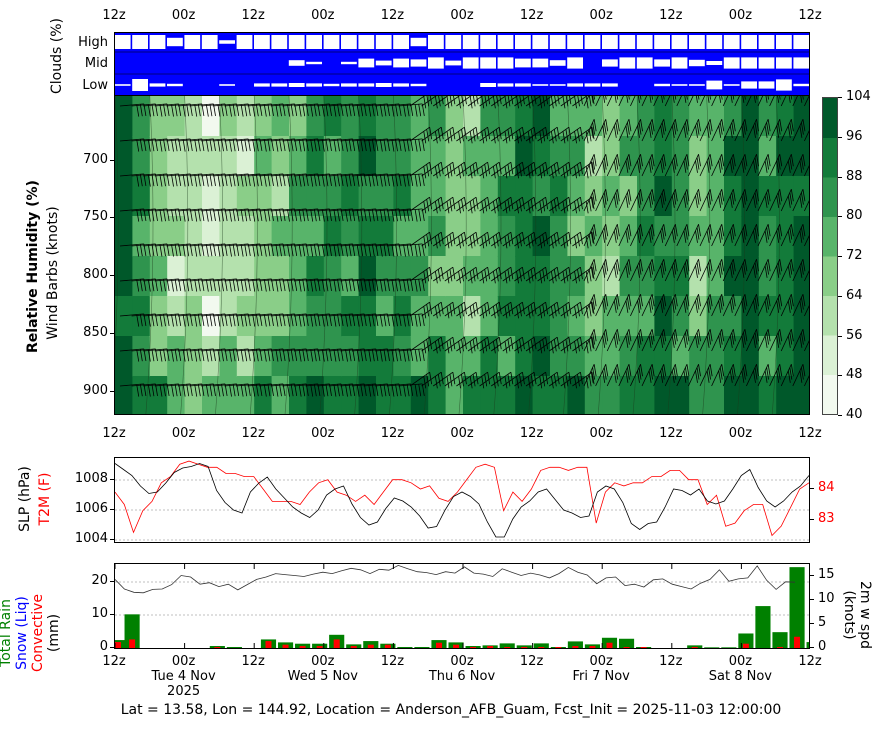 Image resolution: width=888 pixels, height=730 pixels. Describe the element at coordinates (93, 42) in the screenshot. I see `cloud-row-label-high: High` at that location.